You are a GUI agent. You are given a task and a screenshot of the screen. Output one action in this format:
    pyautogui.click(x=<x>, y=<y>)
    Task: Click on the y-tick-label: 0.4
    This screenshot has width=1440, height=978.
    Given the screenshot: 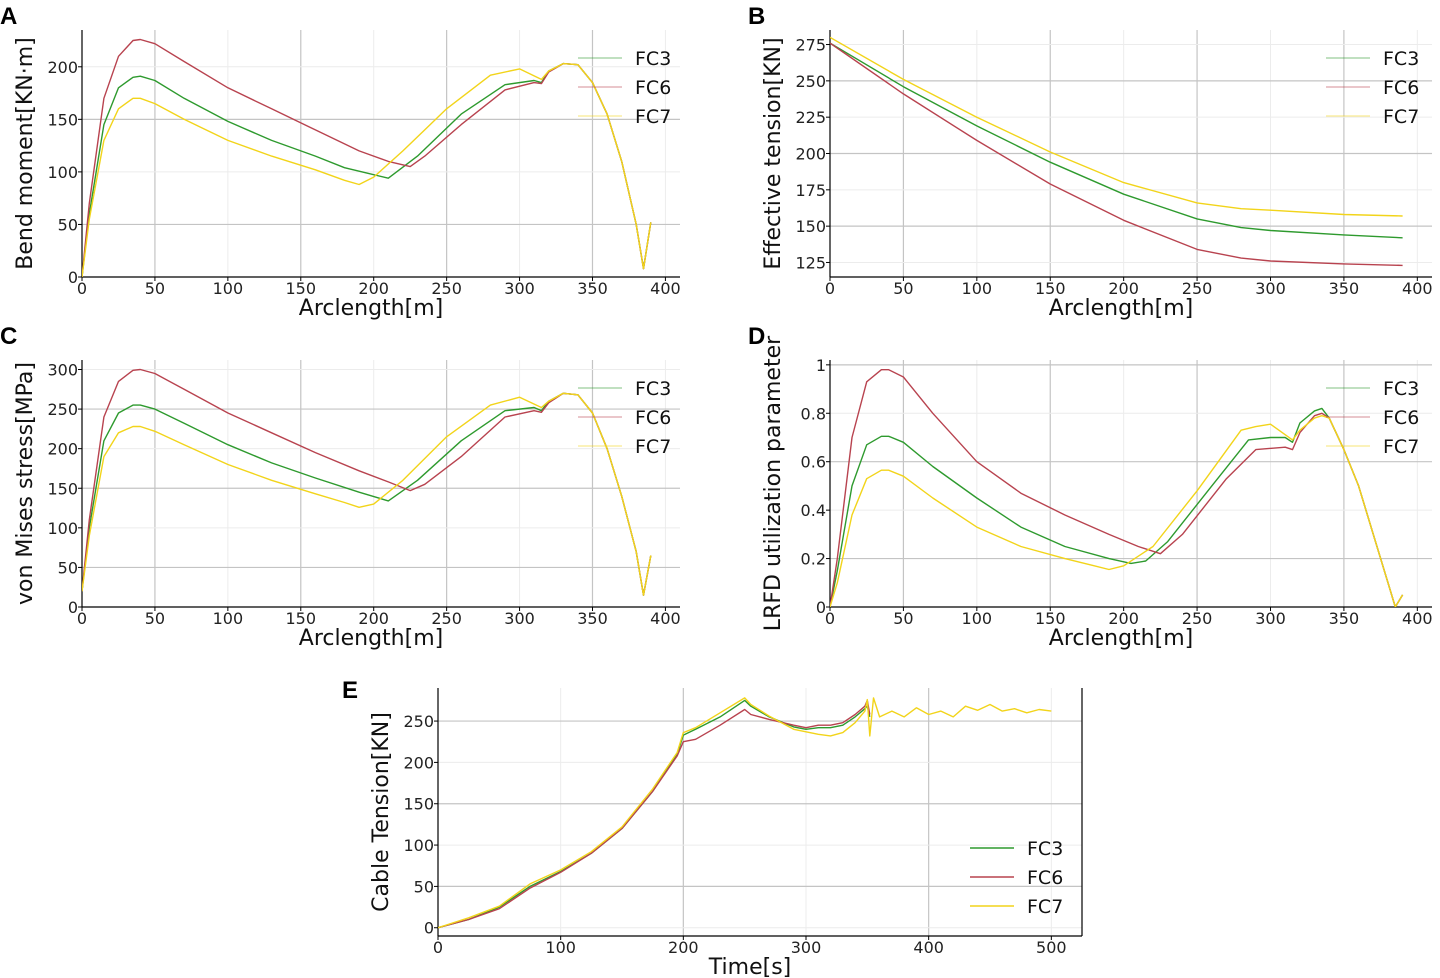 What is the action you would take?
    pyautogui.click(x=813, y=510)
    